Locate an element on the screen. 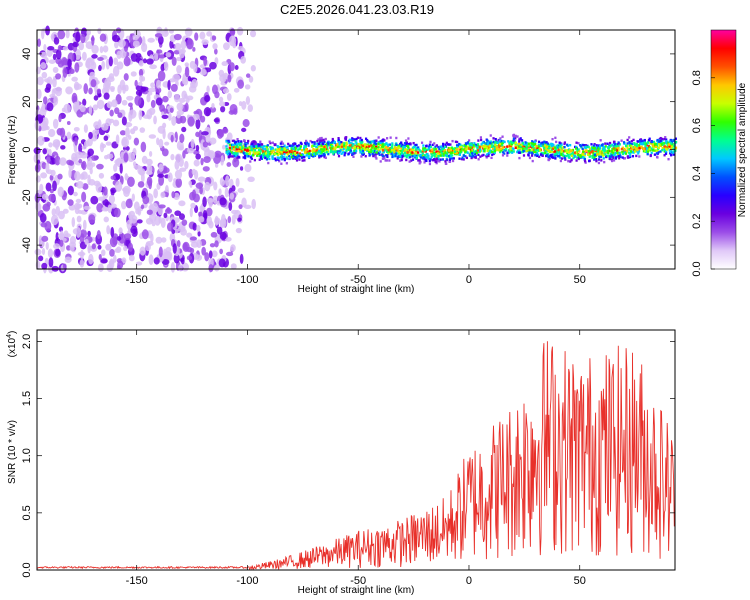 This screenshot has height=600, width=750. colorbar-tick-label: 0.8 is located at coordinates (697, 77).